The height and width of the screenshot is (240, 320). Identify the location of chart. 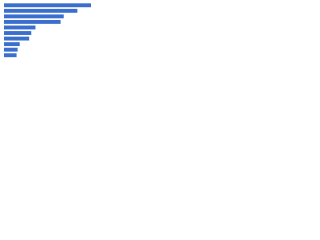
(47, 30).